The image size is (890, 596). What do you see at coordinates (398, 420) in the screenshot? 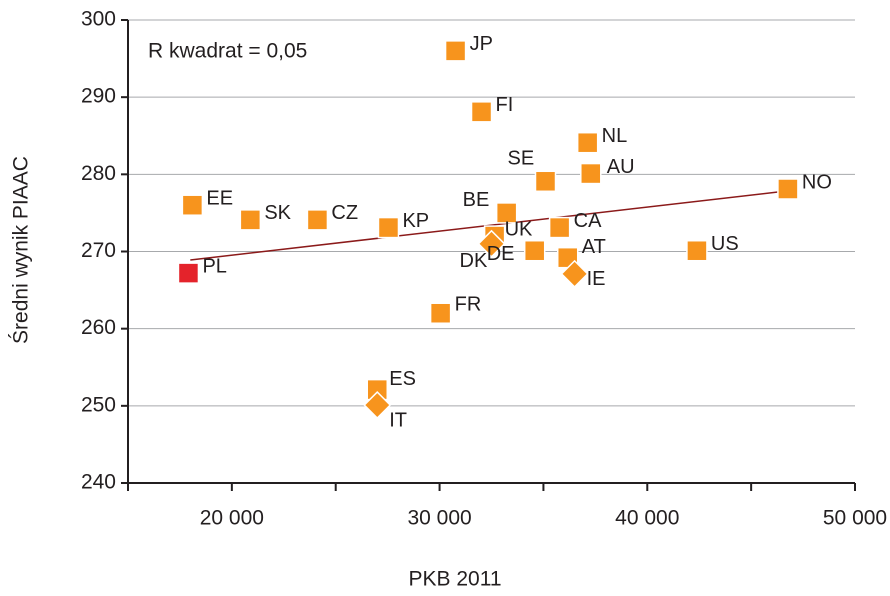
I see `point-label: IT` at bounding box center [398, 420].